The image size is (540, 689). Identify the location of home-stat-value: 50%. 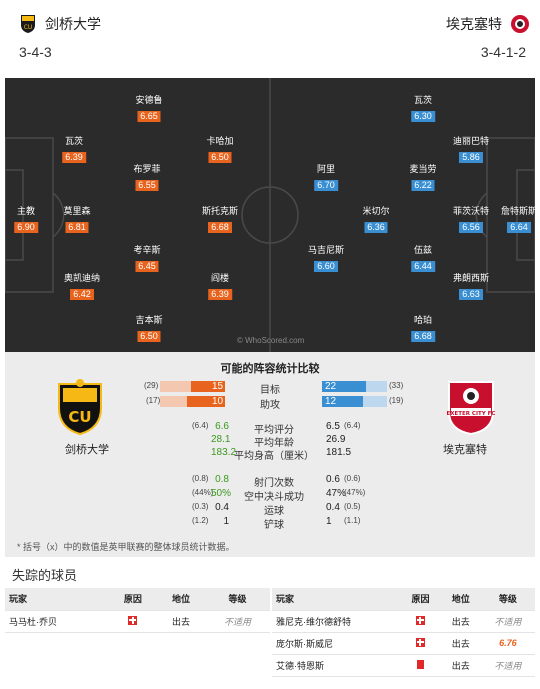
(221, 493).